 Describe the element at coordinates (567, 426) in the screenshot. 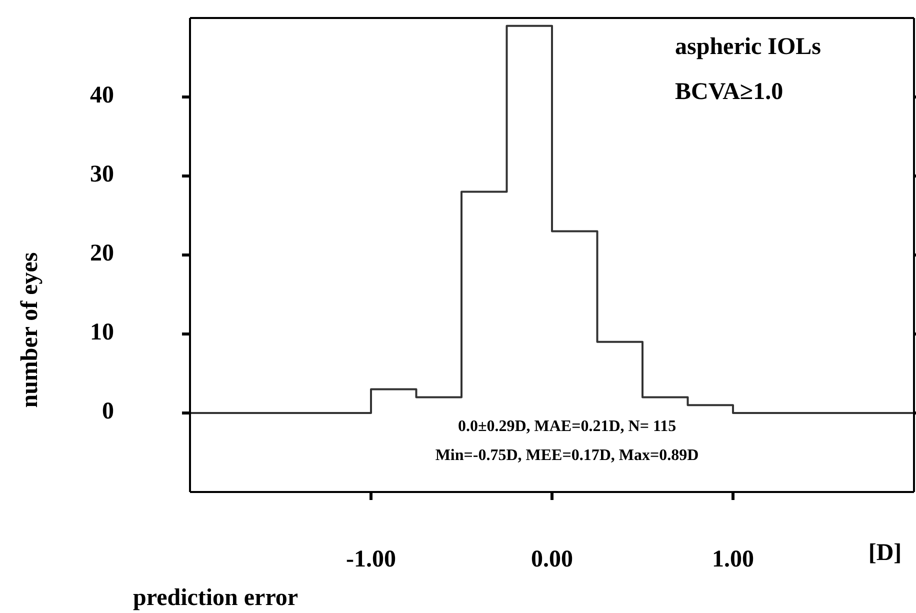

I see `annotation: 0.0±0.29D, MAE=0.21D, N= 115` at that location.